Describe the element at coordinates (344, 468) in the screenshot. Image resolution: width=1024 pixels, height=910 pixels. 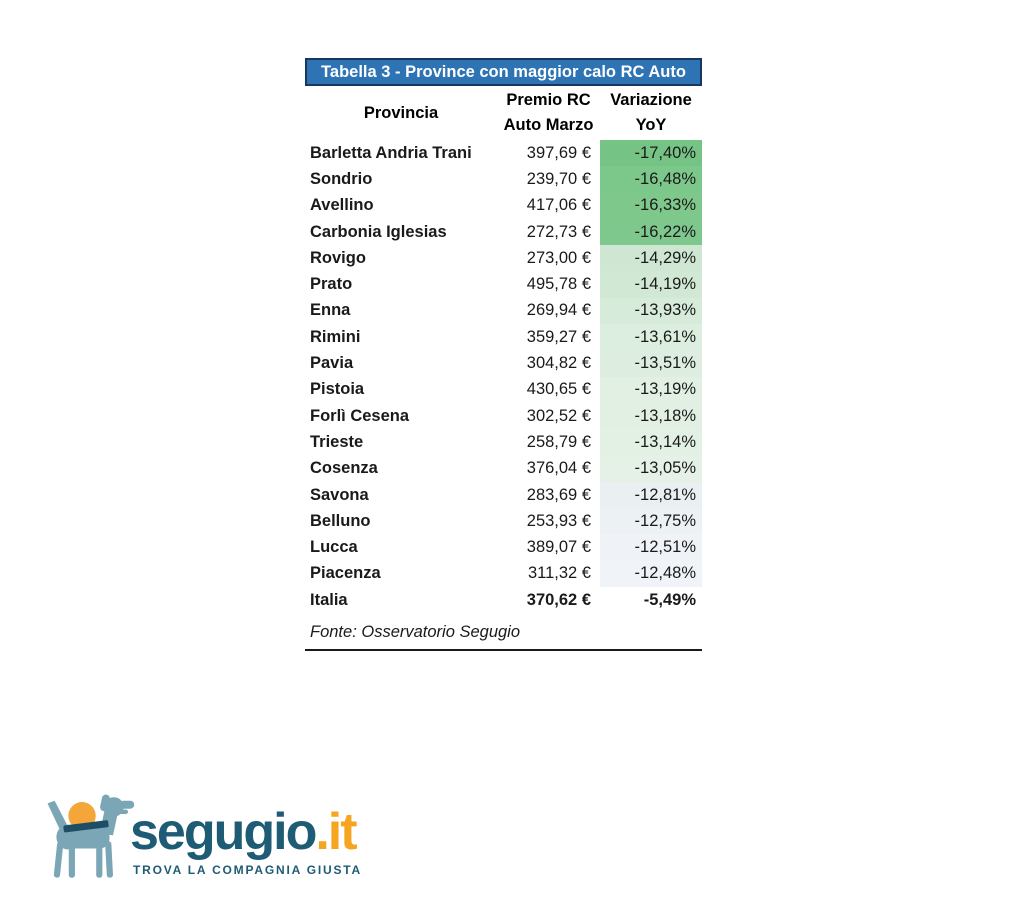
I see `province-name: Cosenza` at that location.